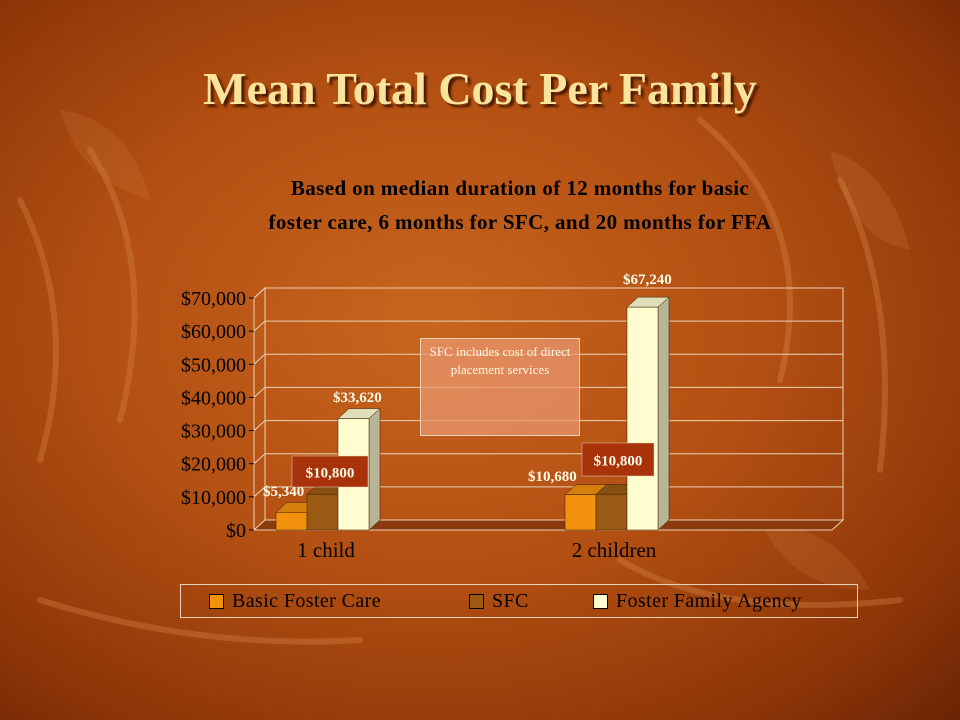 This screenshot has width=960, height=720. I want to click on legend-swatch-basic-foster-care, so click(216, 601).